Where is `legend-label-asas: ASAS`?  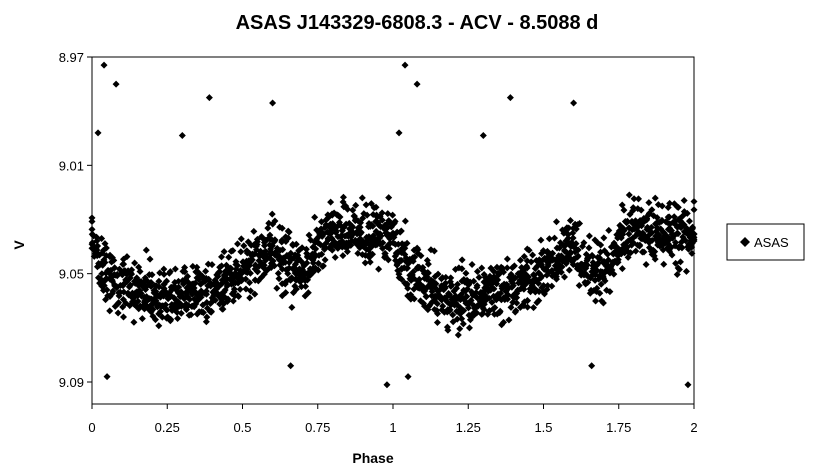
legend-label-asas: ASAS is located at coordinates (771, 242).